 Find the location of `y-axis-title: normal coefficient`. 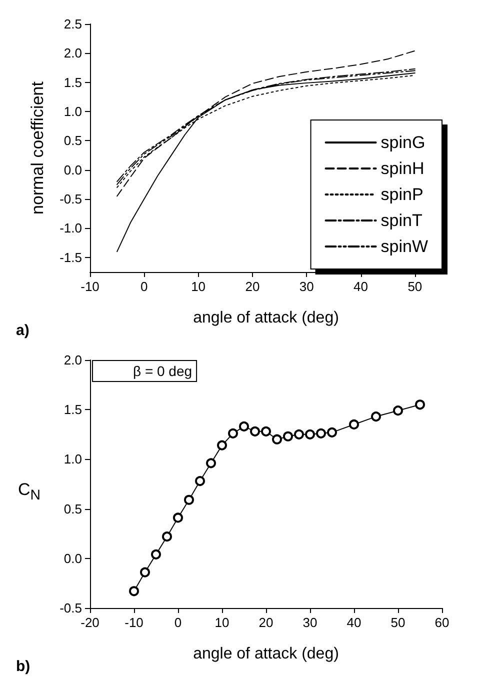

y-axis-title: normal coefficient is located at coordinates (37, 147).